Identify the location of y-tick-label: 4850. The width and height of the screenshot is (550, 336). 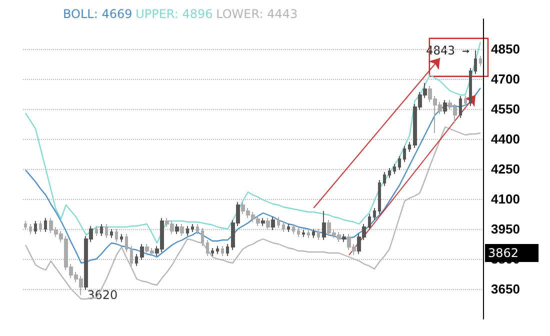
(505, 49).